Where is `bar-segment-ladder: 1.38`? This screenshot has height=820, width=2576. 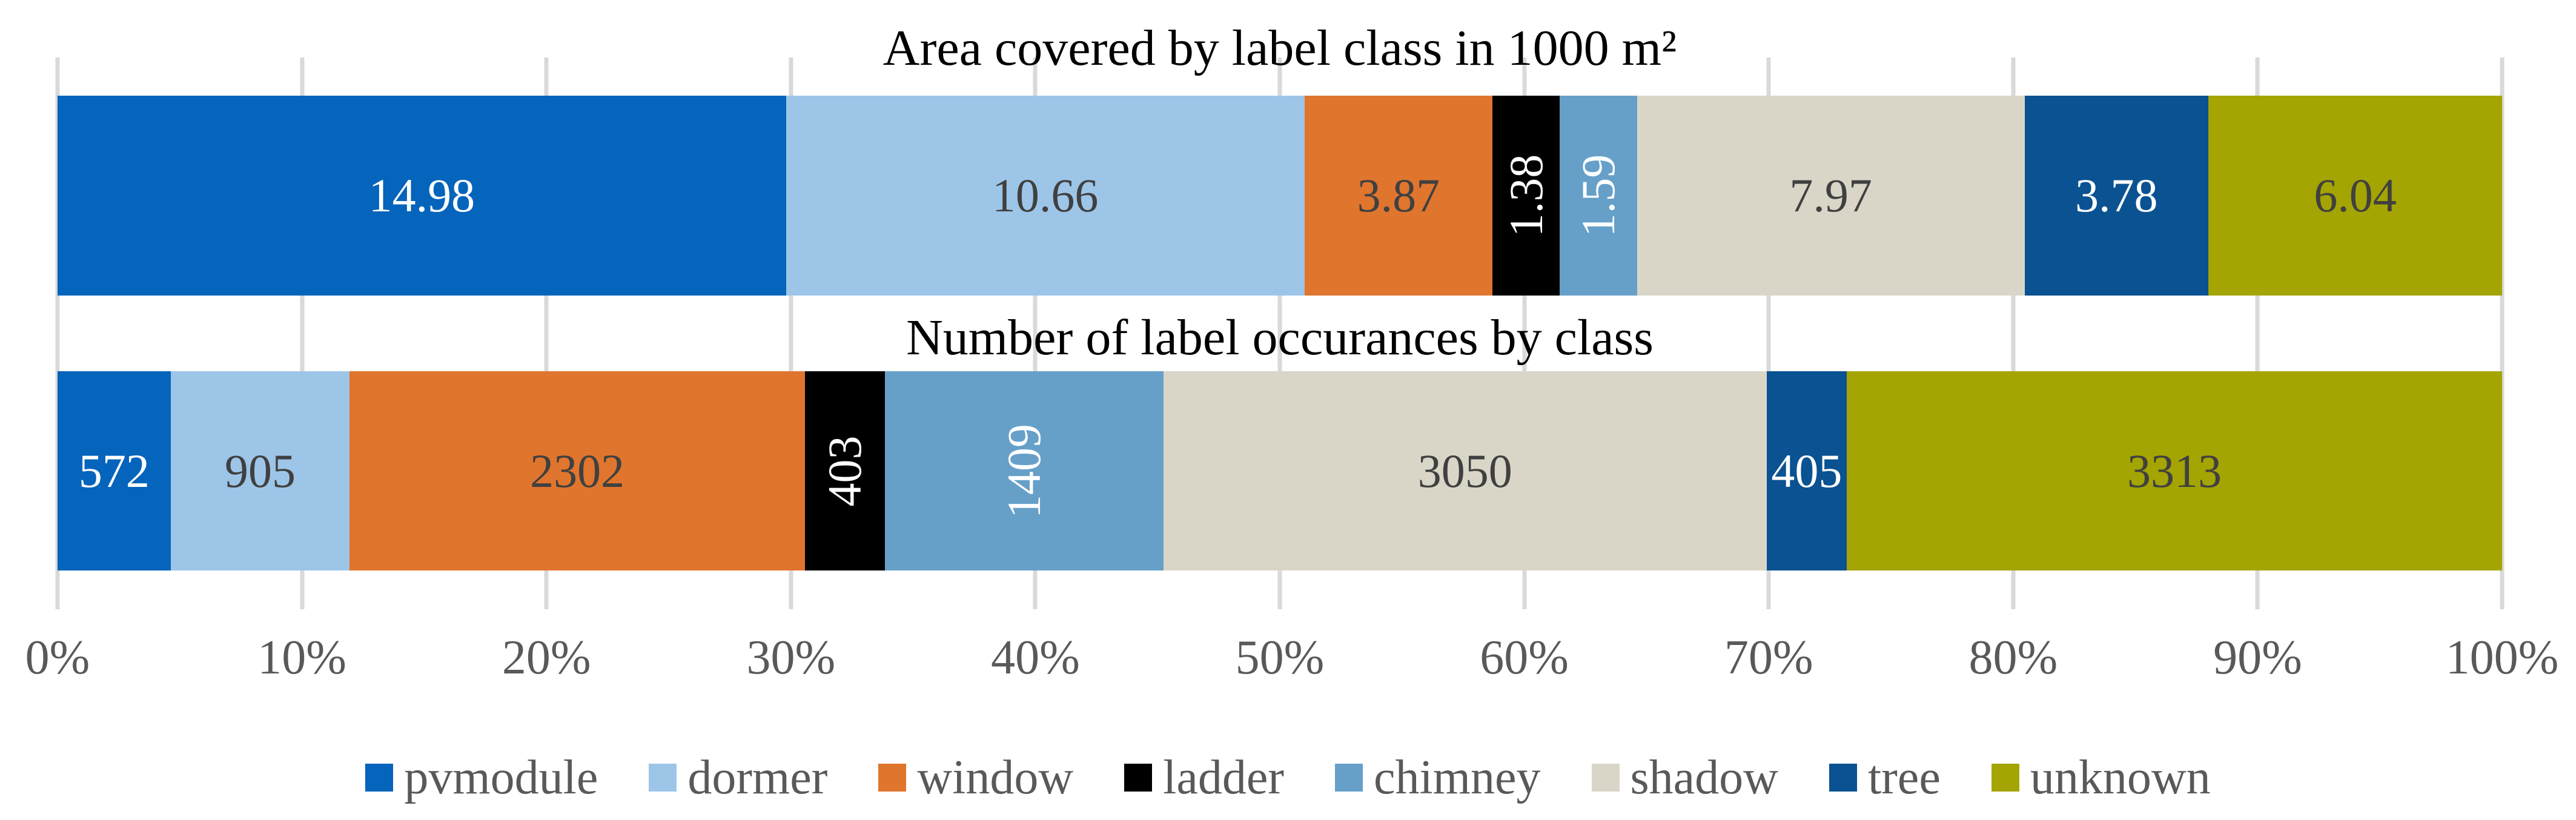 bar-segment-ladder: 1.38 is located at coordinates (1526, 196).